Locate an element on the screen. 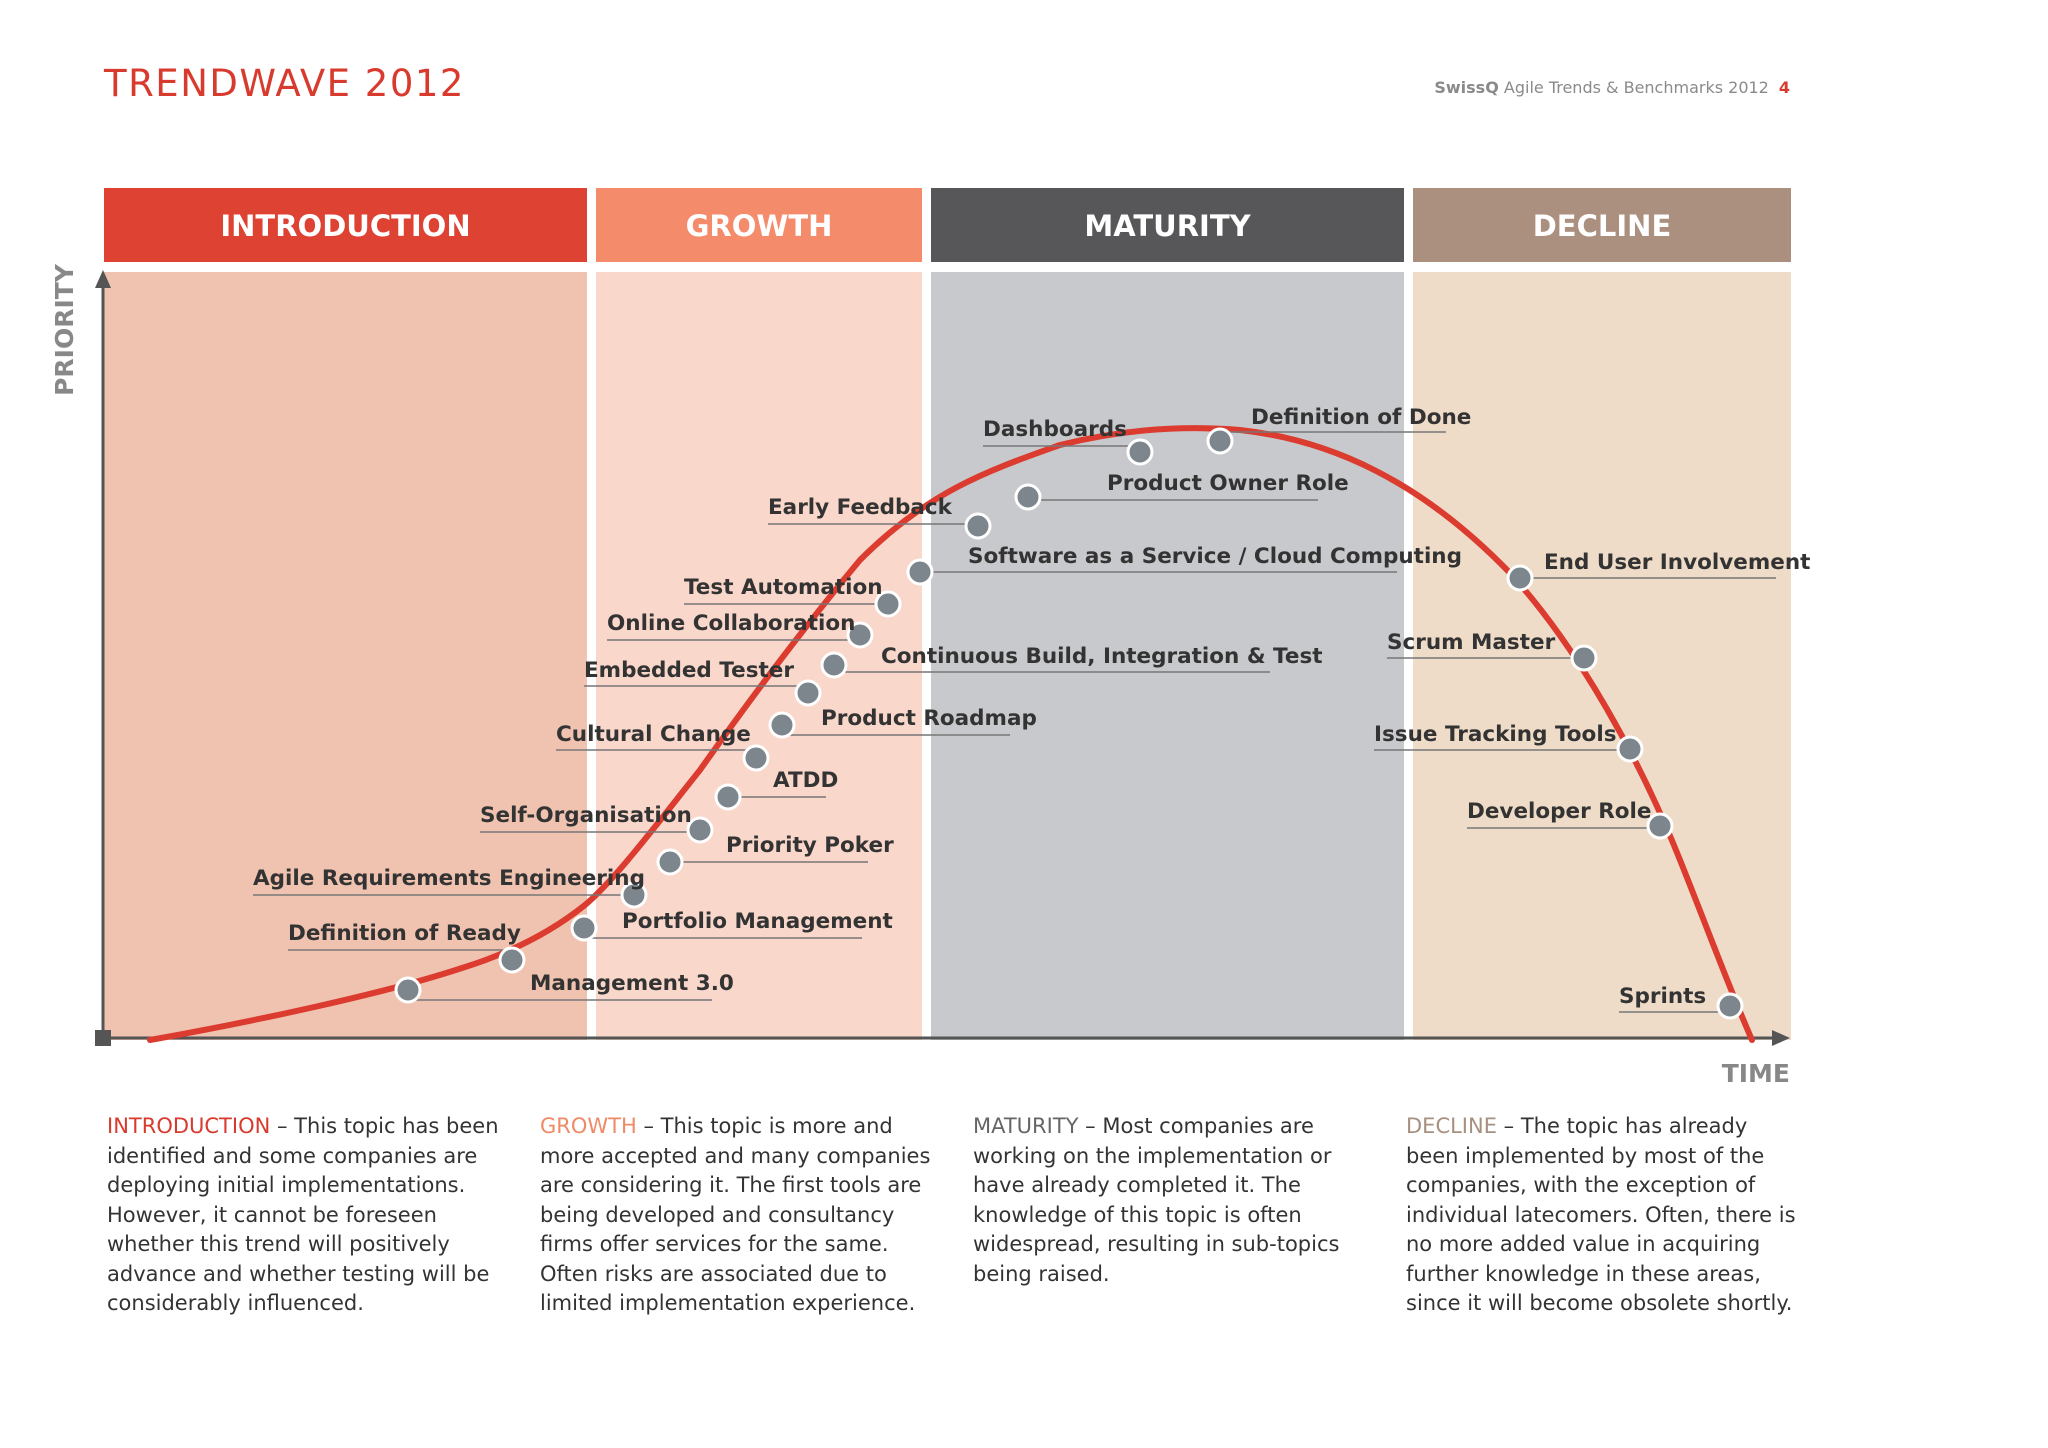 Image resolution: width=2048 pixels, height=1448 pixels. topic-label: Definition of Done is located at coordinates (1361, 417).